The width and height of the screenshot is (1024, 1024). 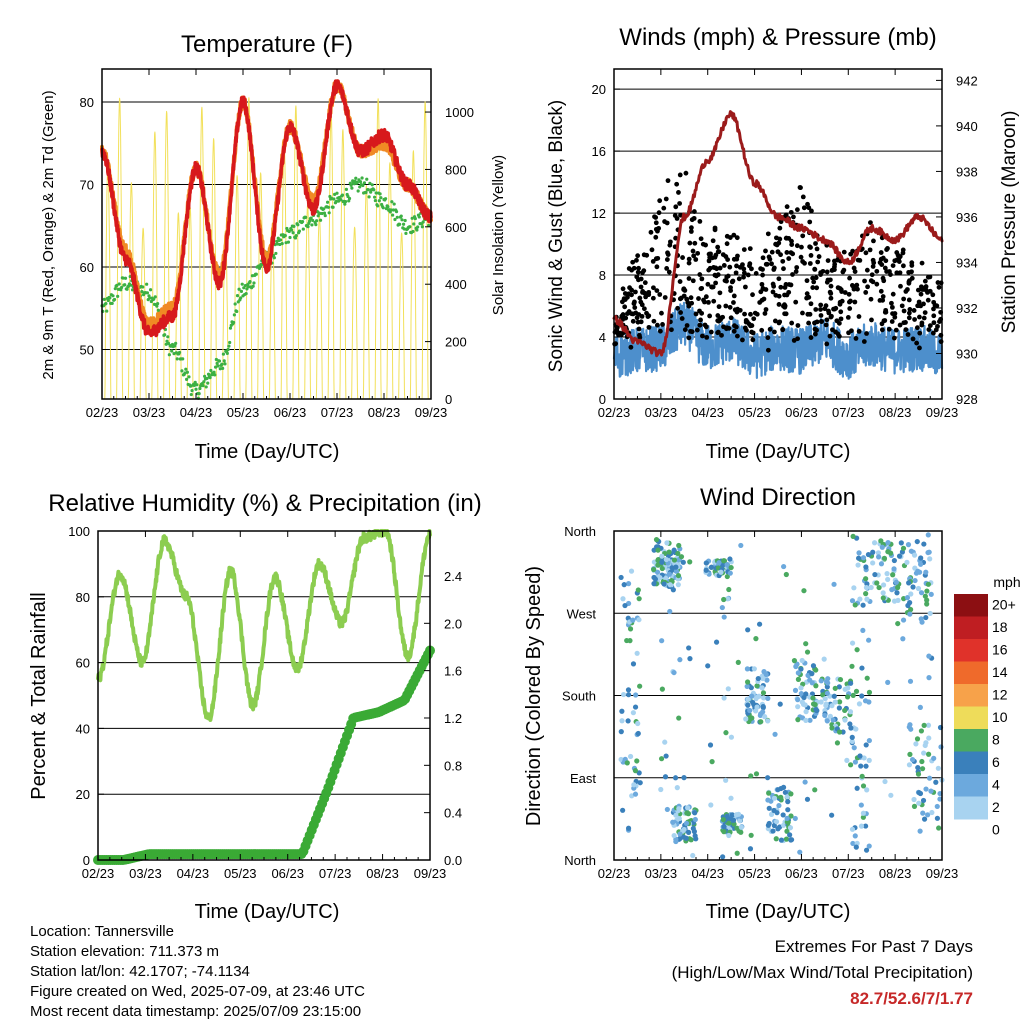 What do you see at coordinates (754, 873) in the screenshot?
I see `x-tick-label: 05/23` at bounding box center [754, 873].